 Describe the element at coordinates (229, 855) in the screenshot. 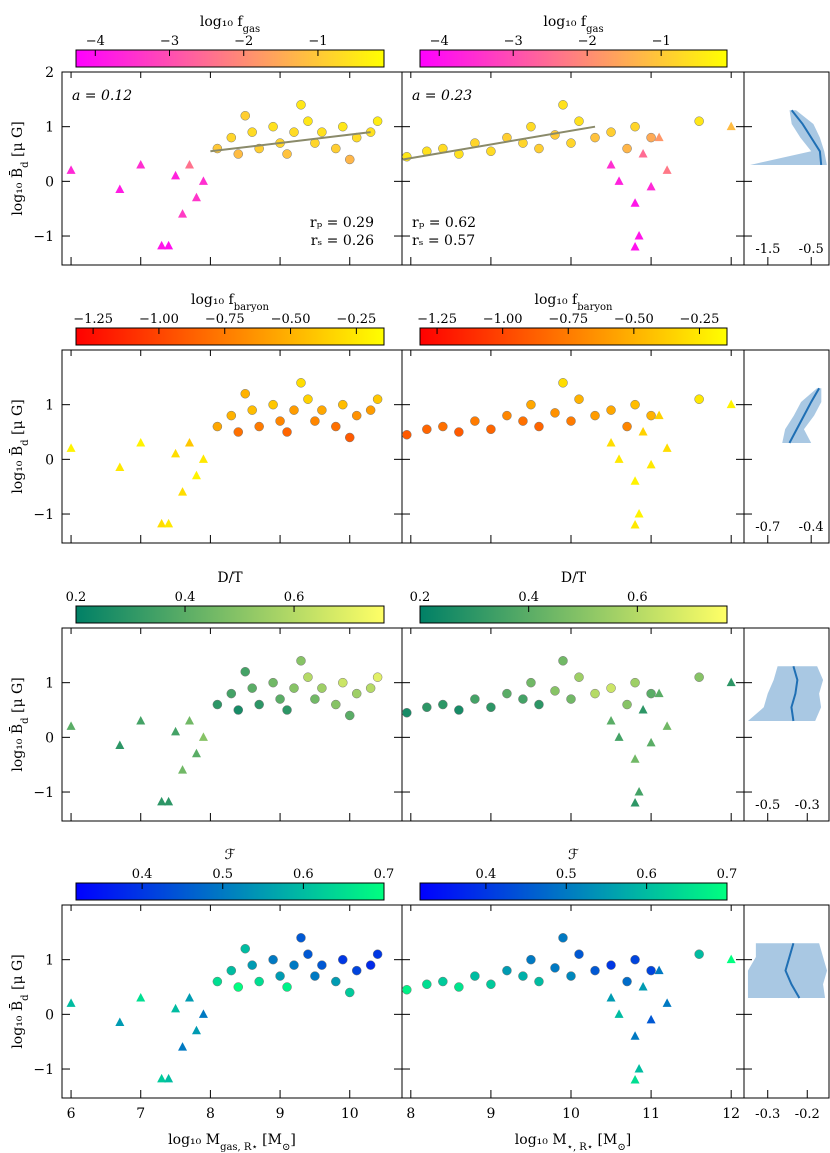

I see `label-part: ℱ` at that location.